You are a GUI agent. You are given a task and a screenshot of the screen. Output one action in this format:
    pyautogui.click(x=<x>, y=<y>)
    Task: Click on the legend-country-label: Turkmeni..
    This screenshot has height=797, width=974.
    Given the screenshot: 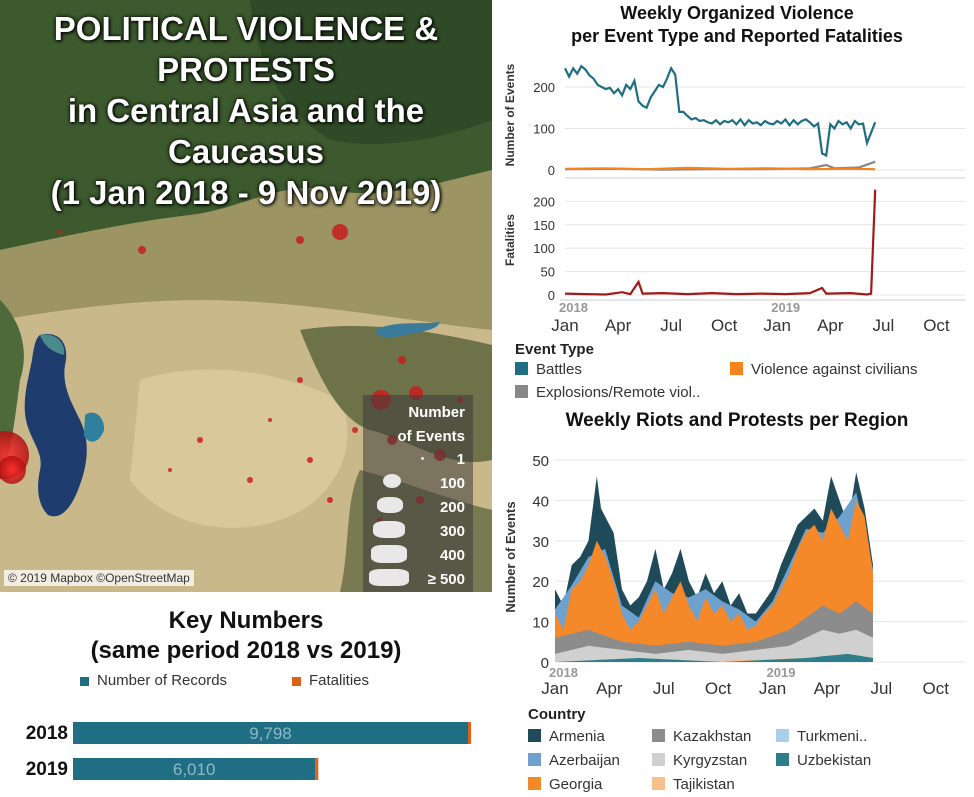 What is the action you would take?
    pyautogui.click(x=832, y=736)
    